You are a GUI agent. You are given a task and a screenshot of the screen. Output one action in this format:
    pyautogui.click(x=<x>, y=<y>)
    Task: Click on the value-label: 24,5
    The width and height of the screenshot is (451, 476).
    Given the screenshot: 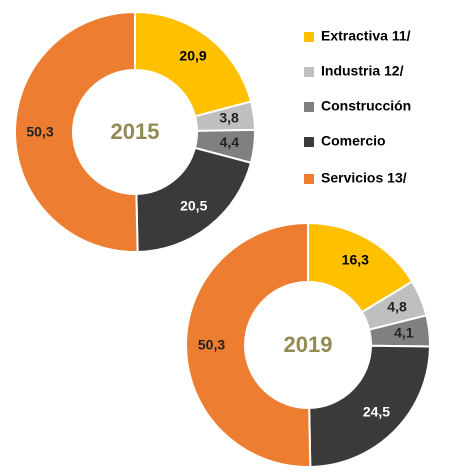 What is the action you would take?
    pyautogui.click(x=376, y=412)
    